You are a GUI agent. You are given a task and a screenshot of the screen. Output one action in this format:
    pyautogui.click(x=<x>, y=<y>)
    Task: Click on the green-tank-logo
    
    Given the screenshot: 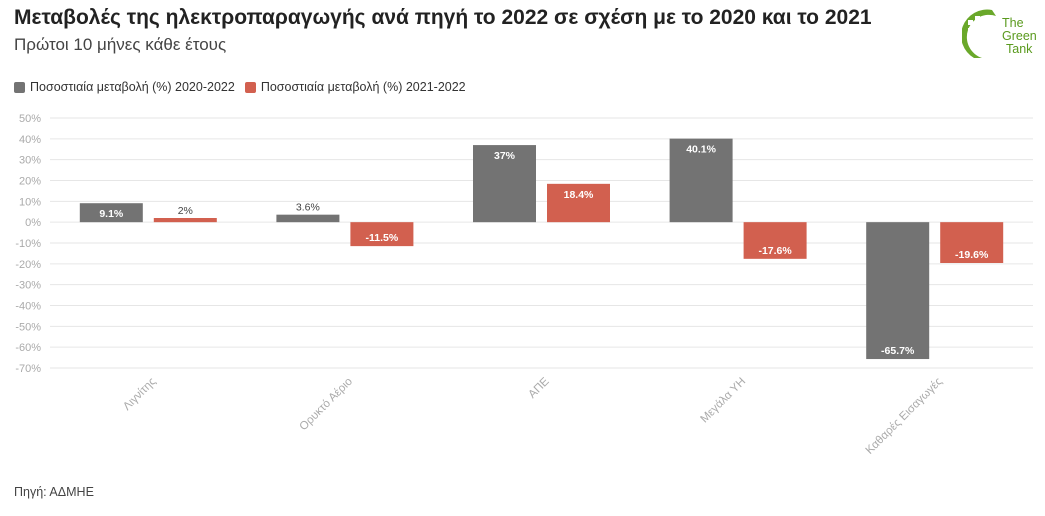 What is the action you would take?
    pyautogui.click(x=997, y=34)
    